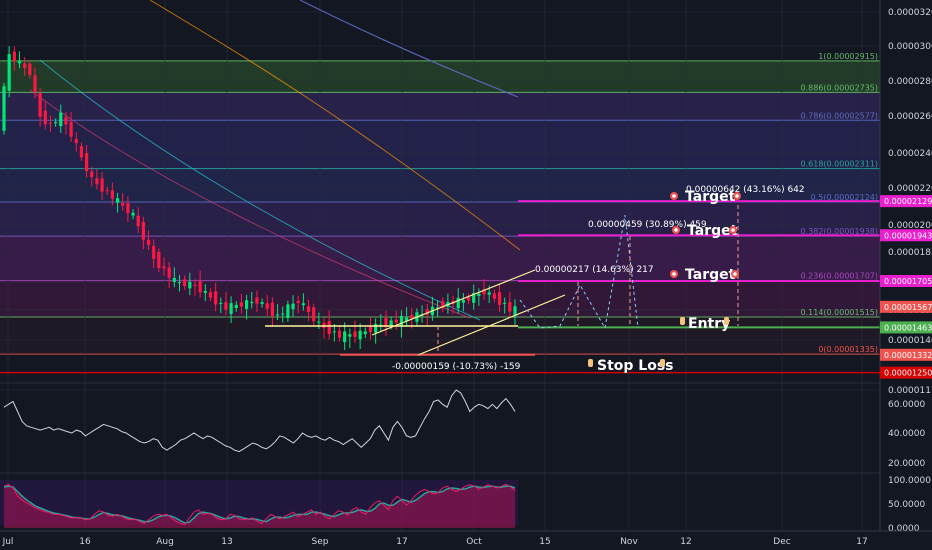  What do you see at coordinates (85, 542) in the screenshot?
I see `x-tick-label: 16` at bounding box center [85, 542].